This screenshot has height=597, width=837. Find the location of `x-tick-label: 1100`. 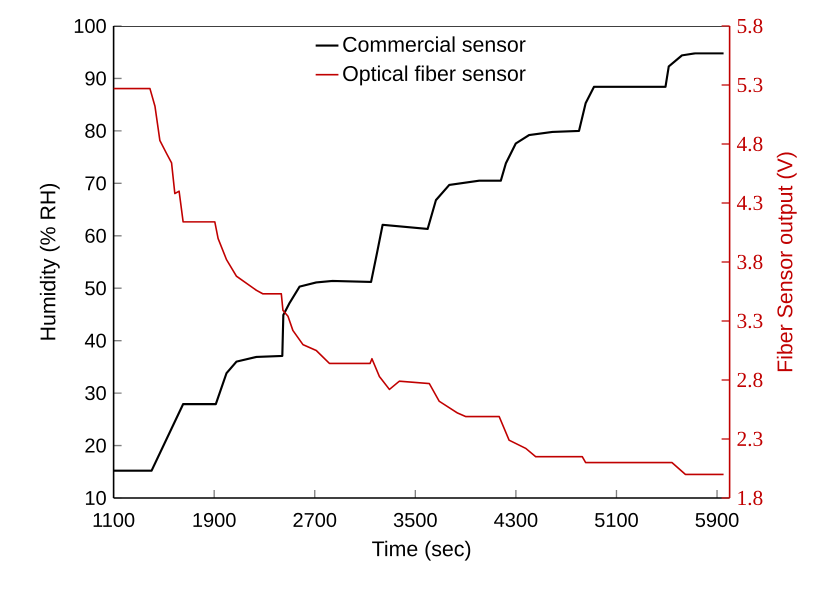

x-tick-label: 1100 is located at coordinates (114, 520).